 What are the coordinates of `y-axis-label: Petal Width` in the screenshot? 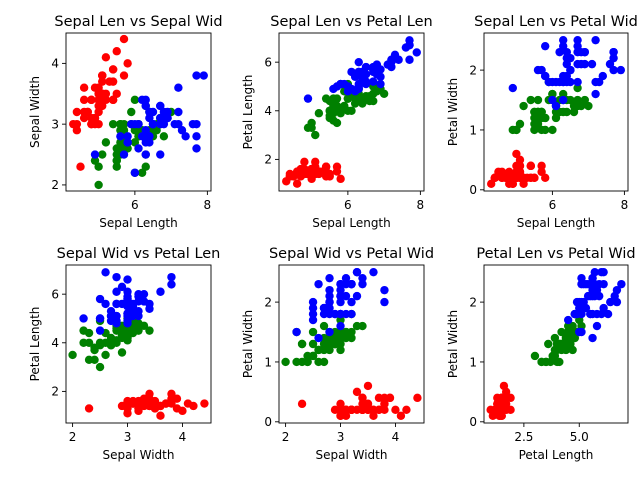 It's located at (453, 112).